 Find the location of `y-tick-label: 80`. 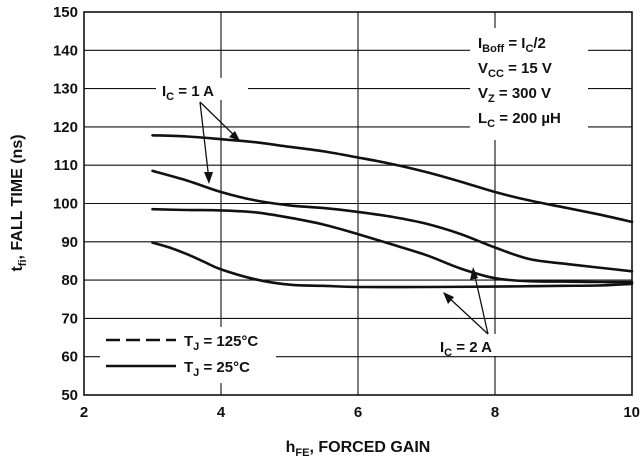

y-tick-label: 80 is located at coordinates (69, 280).